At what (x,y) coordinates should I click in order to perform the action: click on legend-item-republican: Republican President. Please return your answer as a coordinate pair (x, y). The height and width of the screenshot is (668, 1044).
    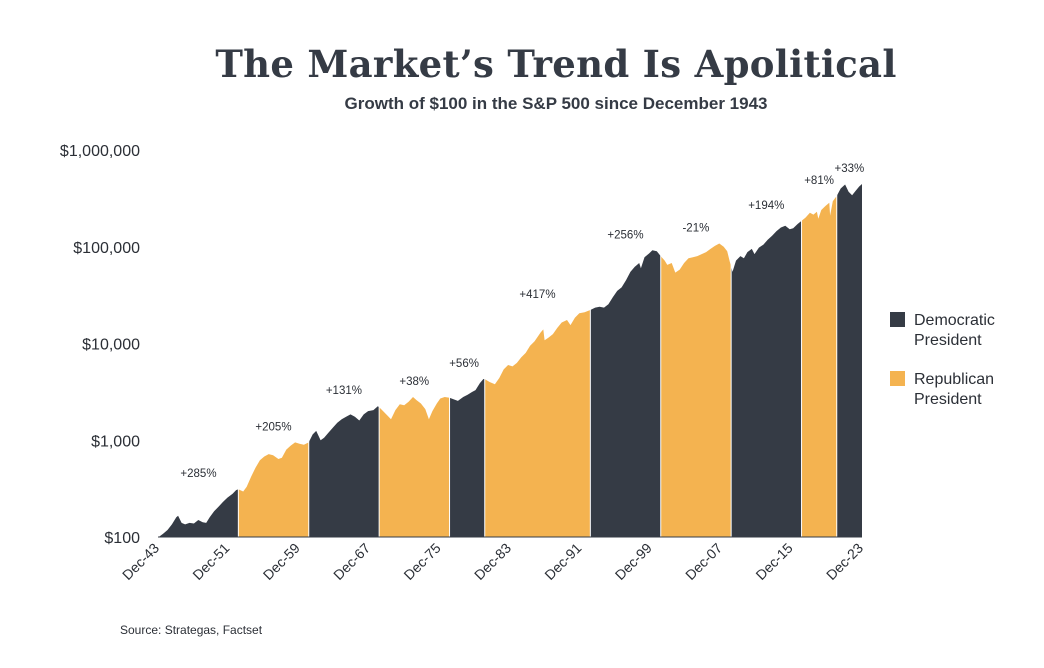
    Looking at the image, I should click on (942, 389).